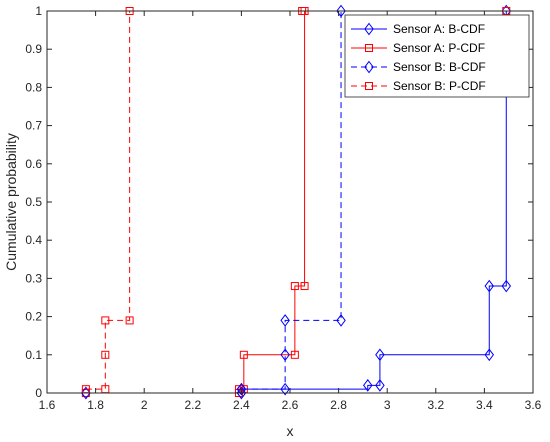 The image size is (550, 442). I want to click on legend-entry: Sensor A: B-CDF, so click(418, 29).